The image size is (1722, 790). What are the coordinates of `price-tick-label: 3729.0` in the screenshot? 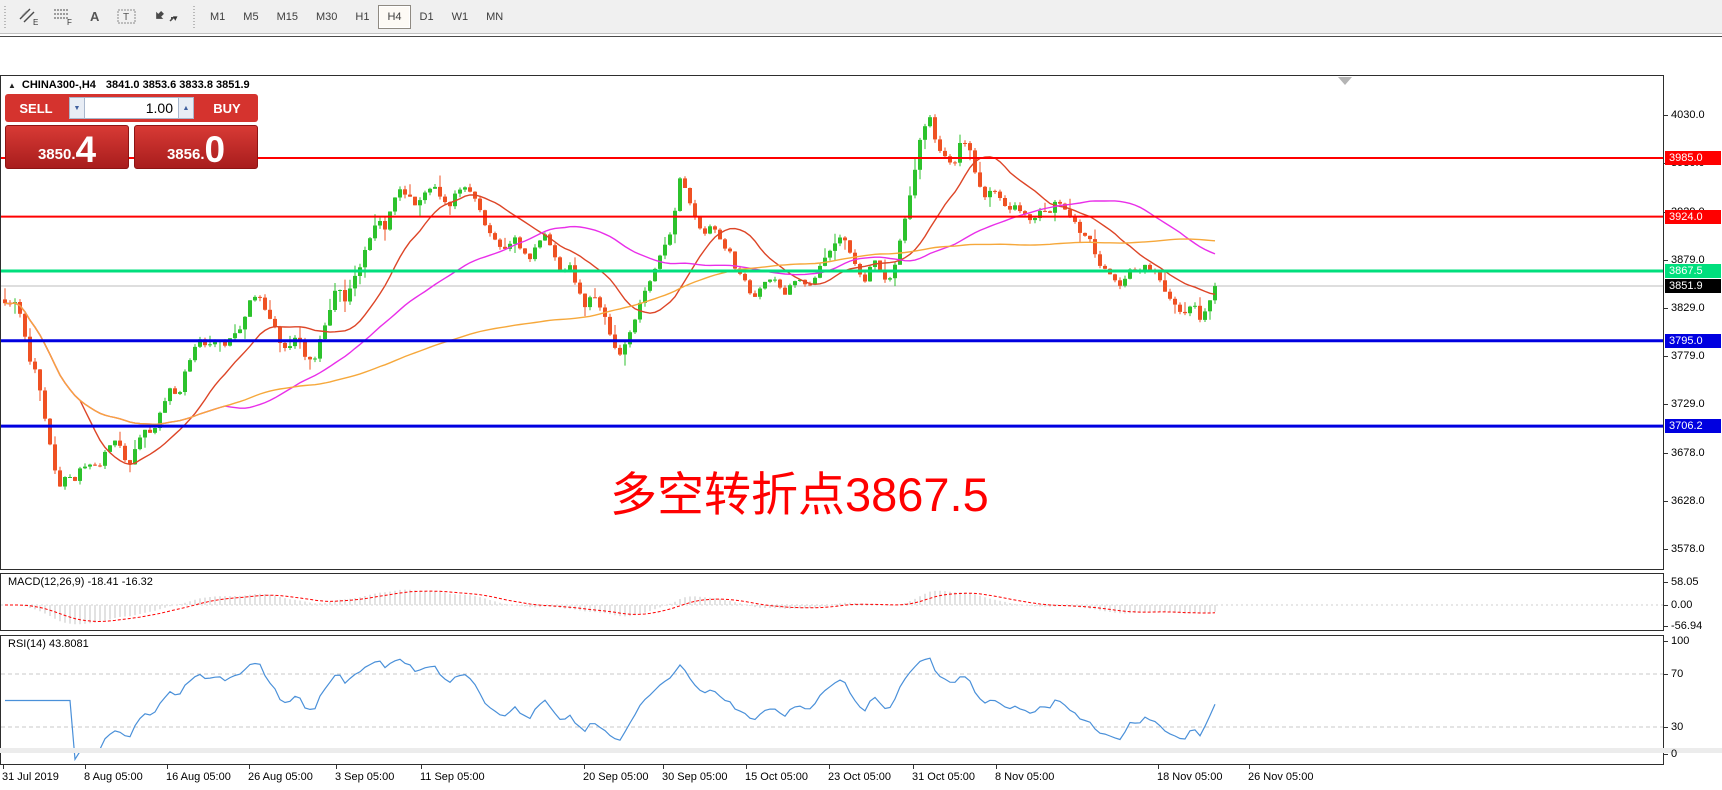 It's located at (1688, 404).